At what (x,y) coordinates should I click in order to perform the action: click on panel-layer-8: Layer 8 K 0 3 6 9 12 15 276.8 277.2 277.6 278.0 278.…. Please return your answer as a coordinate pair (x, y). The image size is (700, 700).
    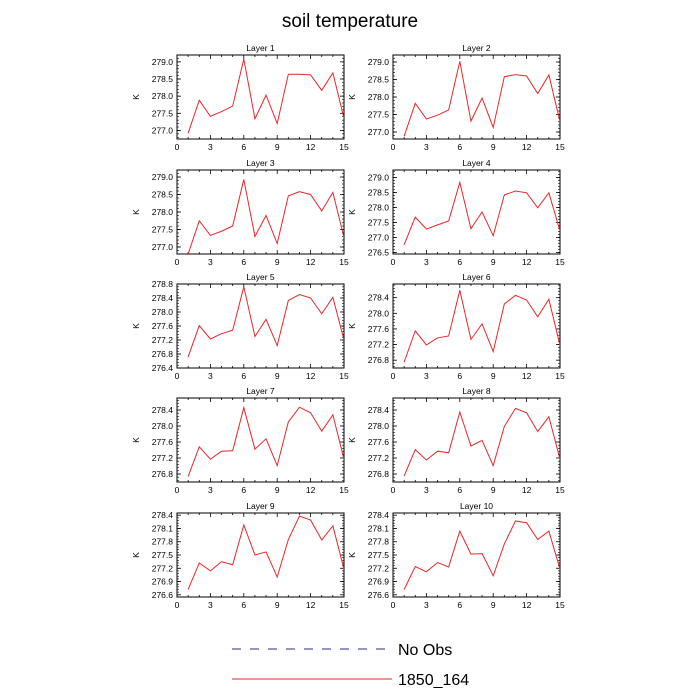
    Looking at the image, I should click on (456, 440).